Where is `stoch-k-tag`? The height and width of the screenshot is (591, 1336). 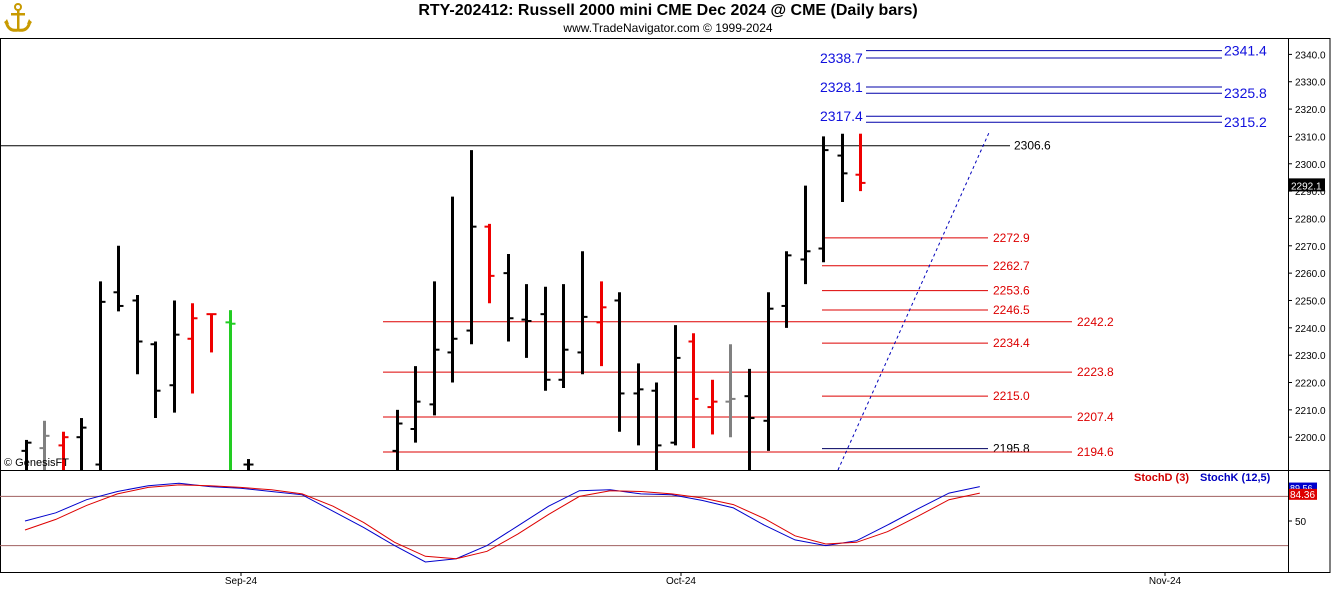 stoch-k-tag is located at coordinates (1303, 487).